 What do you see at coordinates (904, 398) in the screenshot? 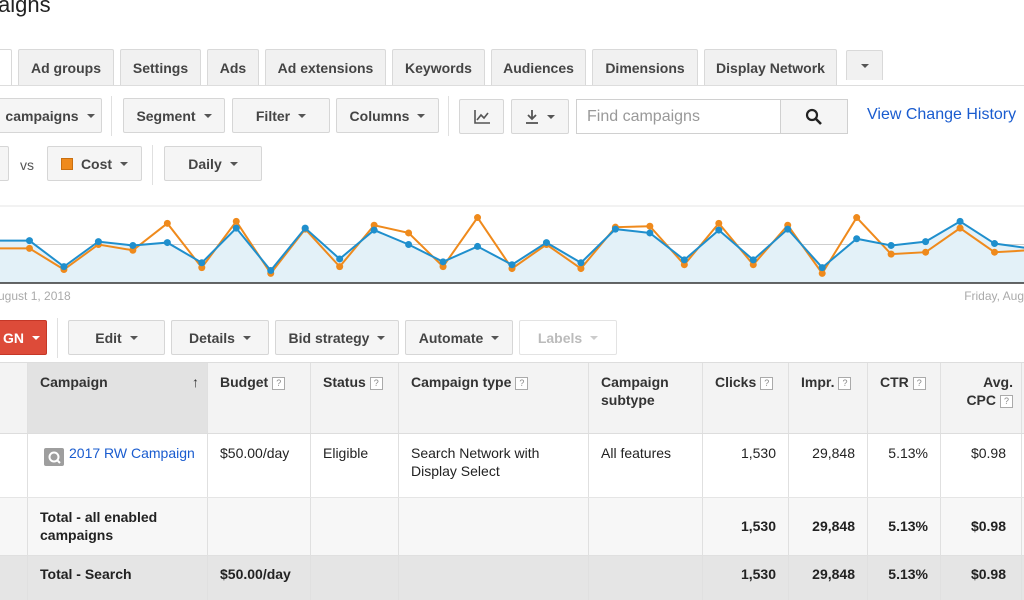
I see `header-ctr: CTR?` at bounding box center [904, 398].